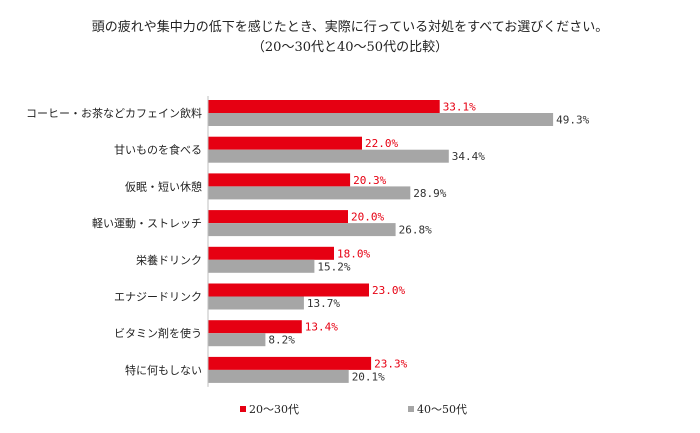 The width and height of the screenshot is (700, 433). What do you see at coordinates (468, 156) in the screenshot?
I see `data-label: 34.4%` at bounding box center [468, 156].